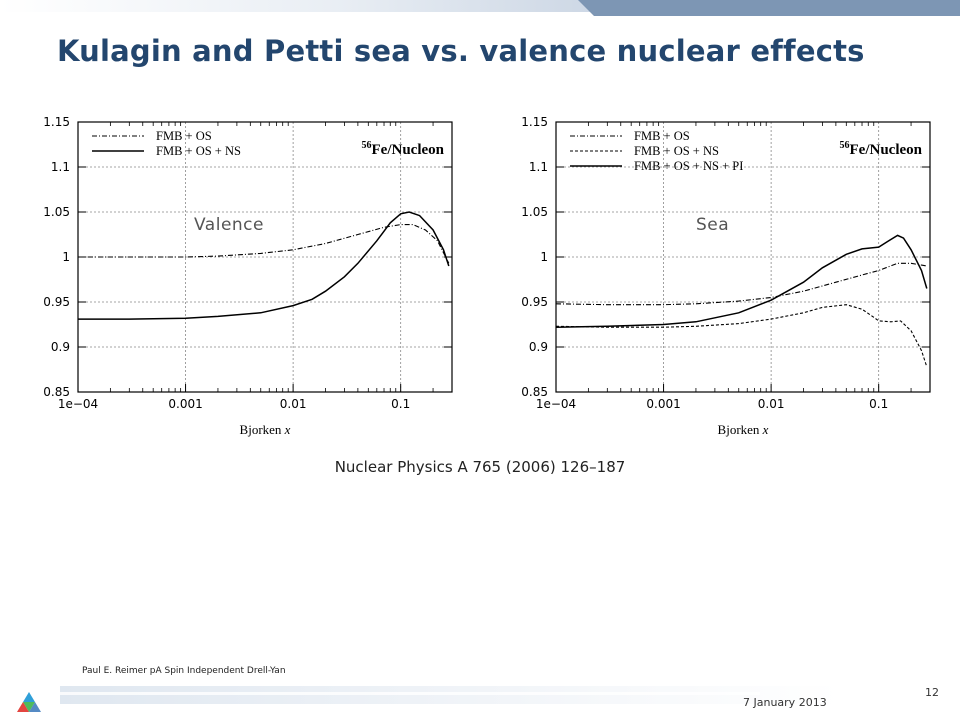 The height and width of the screenshot is (720, 960). I want to click on top-accent-bar, so click(769, 8).